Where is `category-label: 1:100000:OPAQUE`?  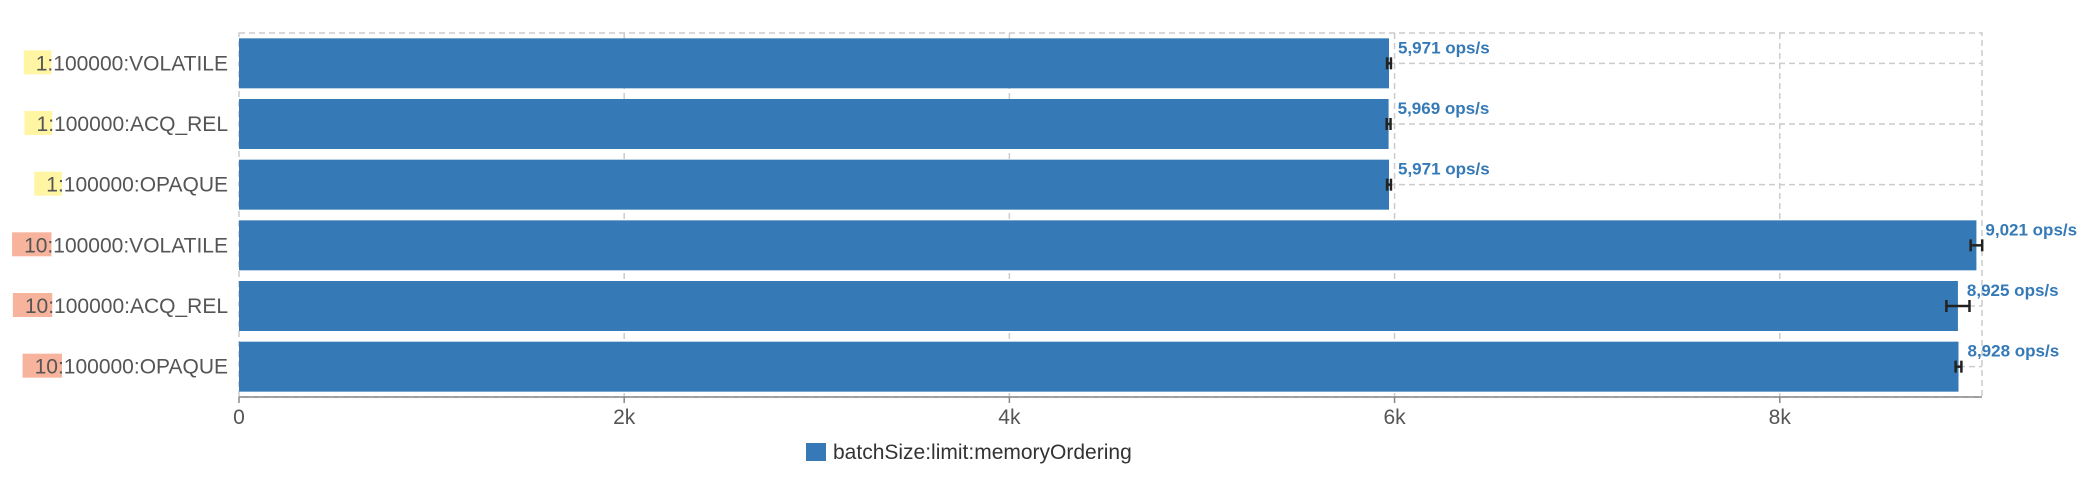 category-label: 1:100000:OPAQUE is located at coordinates (137, 185).